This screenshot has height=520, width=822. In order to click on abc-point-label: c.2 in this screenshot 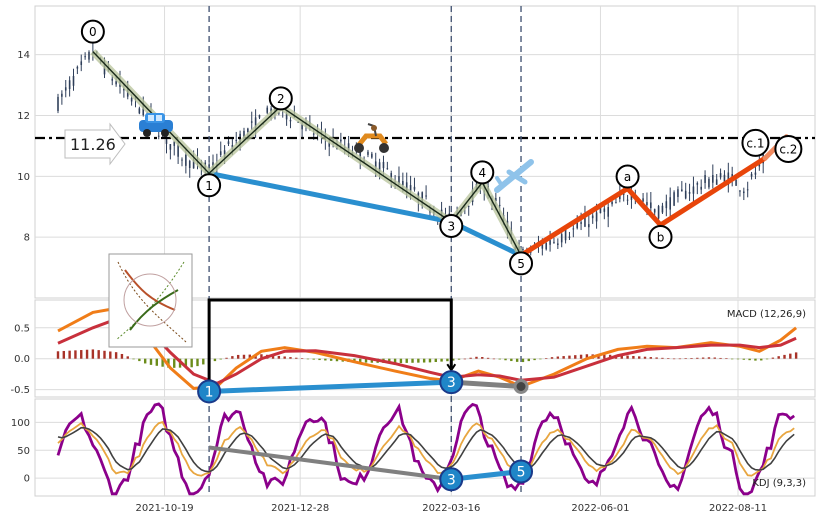, I will do `click(788, 149)`.